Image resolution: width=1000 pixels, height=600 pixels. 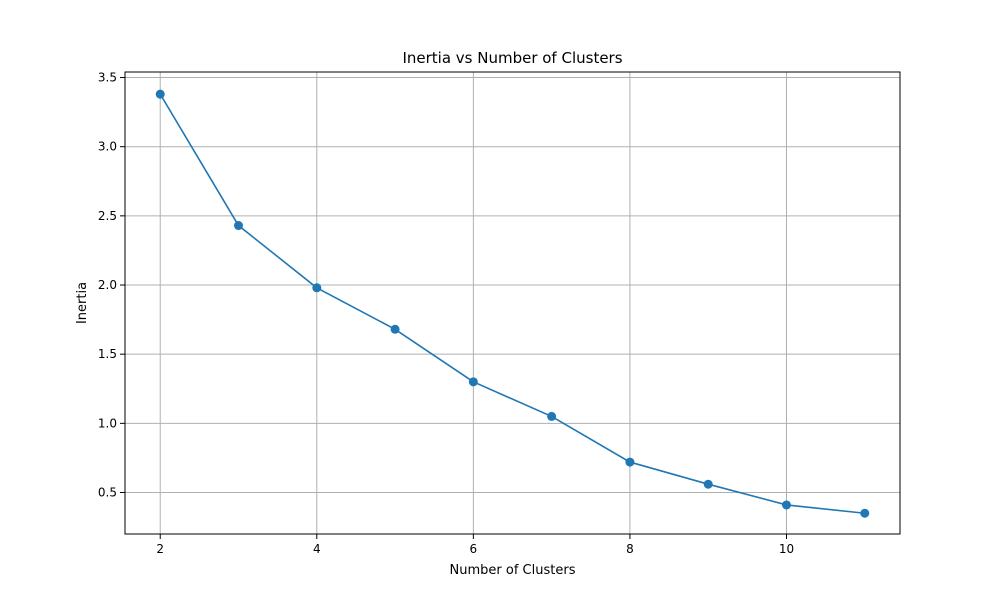 I want to click on y-tick-label: 3.5, so click(x=107, y=78).